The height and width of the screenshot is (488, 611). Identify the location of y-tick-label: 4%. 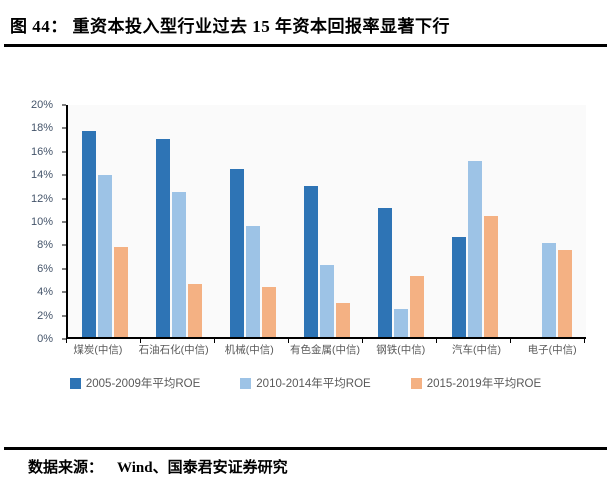
(45, 292).